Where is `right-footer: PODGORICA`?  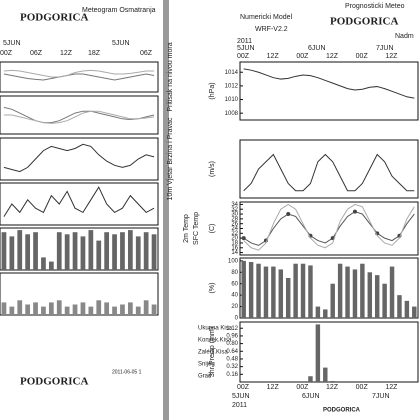
right-footer: PODGORICA is located at coordinates (342, 411).